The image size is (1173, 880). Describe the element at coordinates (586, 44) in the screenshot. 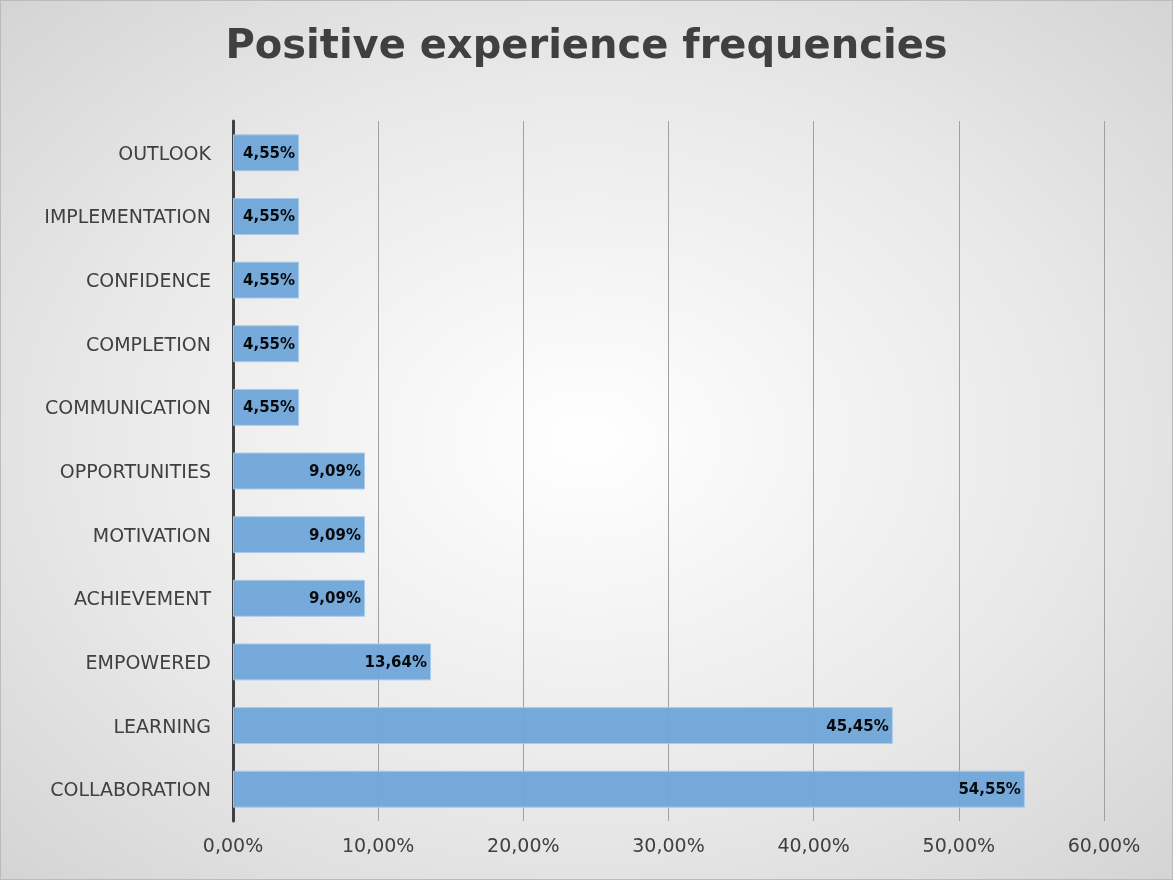

I see `chart-title: Positive experience frequencies` at that location.